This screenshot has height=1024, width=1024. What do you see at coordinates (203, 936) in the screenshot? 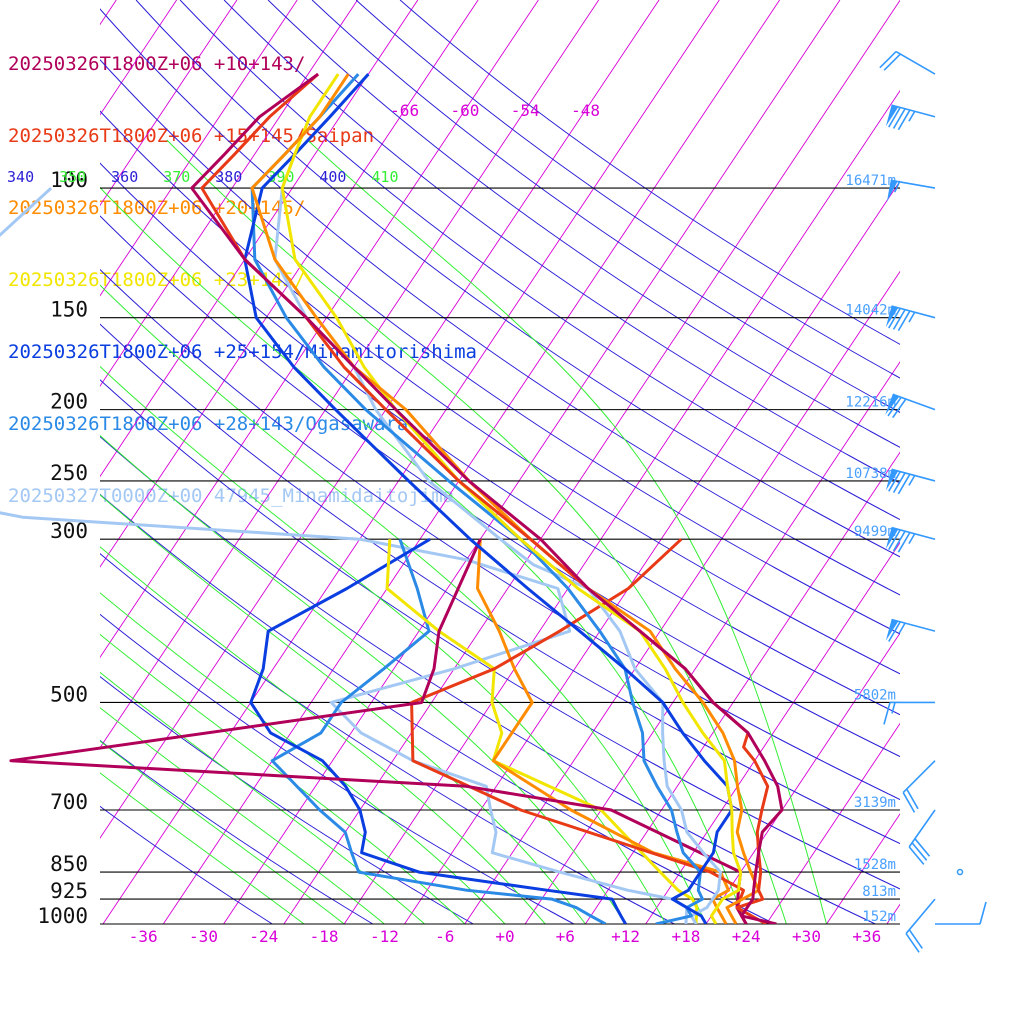
I see `temp-tick-label: -30` at bounding box center [203, 936].